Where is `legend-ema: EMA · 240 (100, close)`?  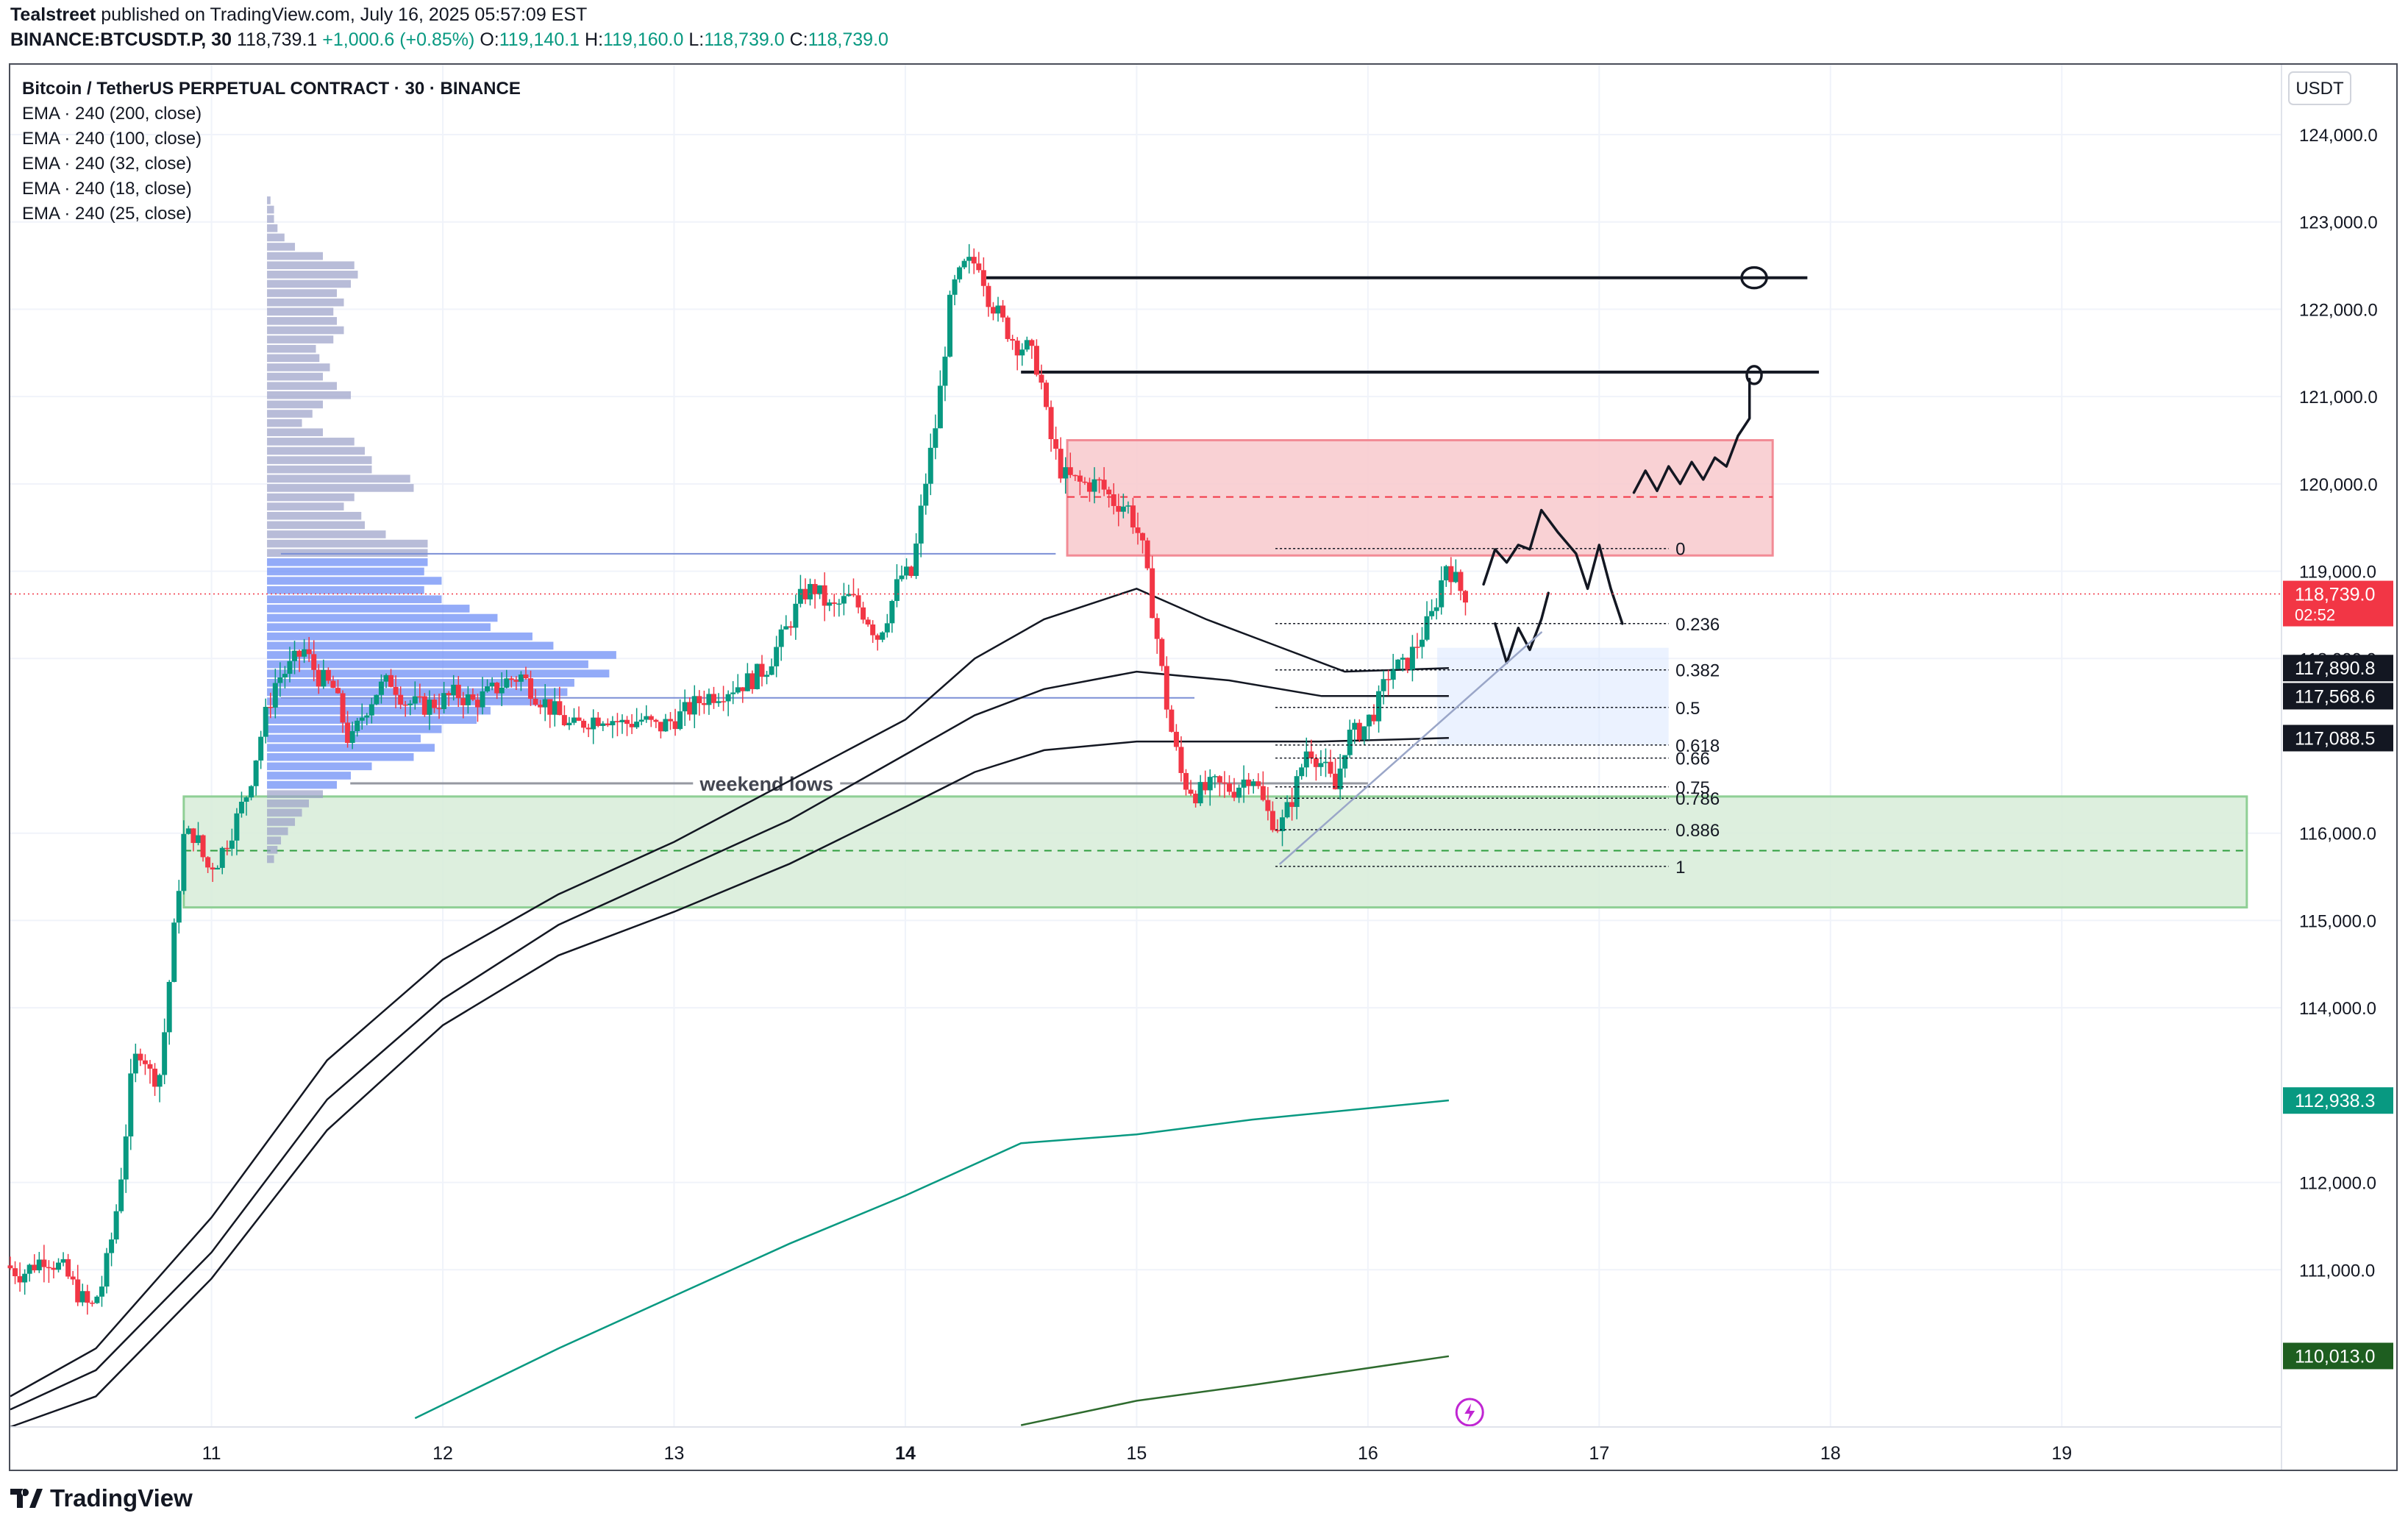 legend-ema: EMA · 240 (100, close) is located at coordinates (112, 139).